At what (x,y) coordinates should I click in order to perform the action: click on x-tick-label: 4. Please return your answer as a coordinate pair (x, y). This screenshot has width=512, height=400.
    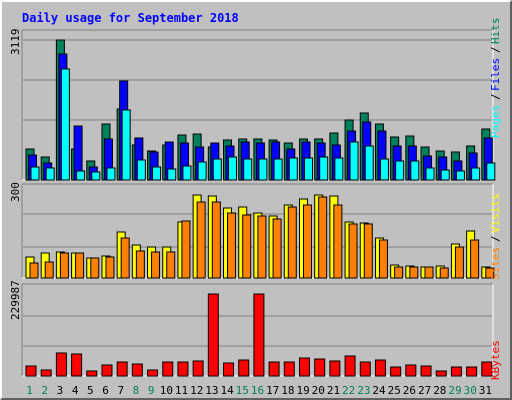
    Looking at the image, I should click on (75, 390).